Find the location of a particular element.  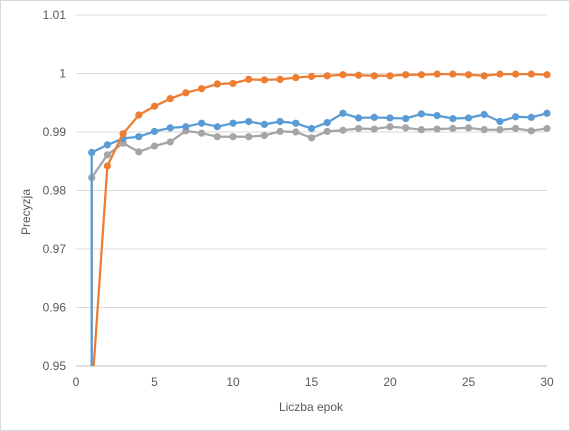

x-tick-label: 15 is located at coordinates (312, 382).